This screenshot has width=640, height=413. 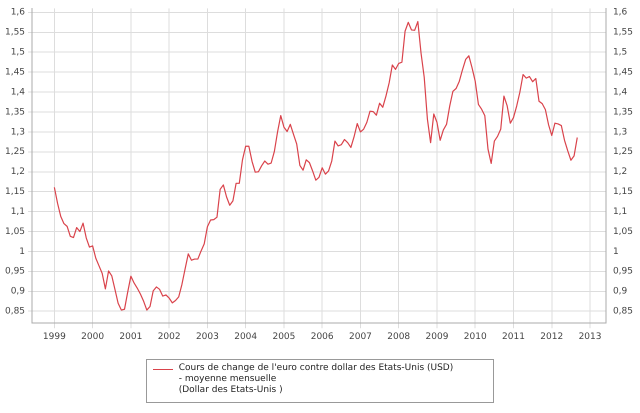 I want to click on y2-tick-label: 0,95, so click(x=623, y=271).